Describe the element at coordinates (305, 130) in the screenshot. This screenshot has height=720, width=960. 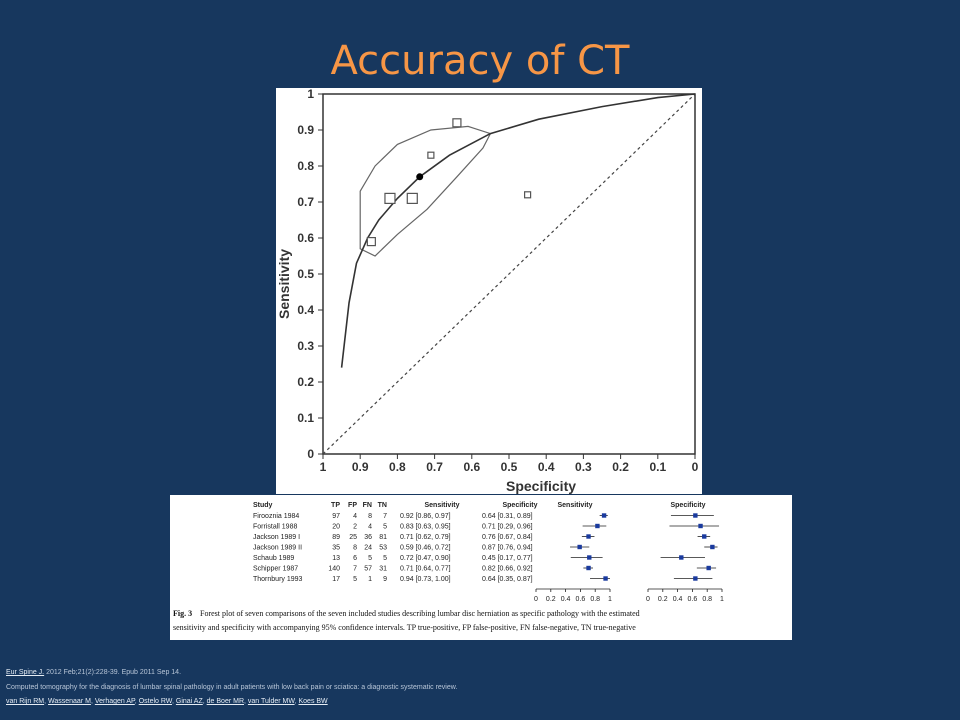
I see `y-tick-label: 0.9` at that location.